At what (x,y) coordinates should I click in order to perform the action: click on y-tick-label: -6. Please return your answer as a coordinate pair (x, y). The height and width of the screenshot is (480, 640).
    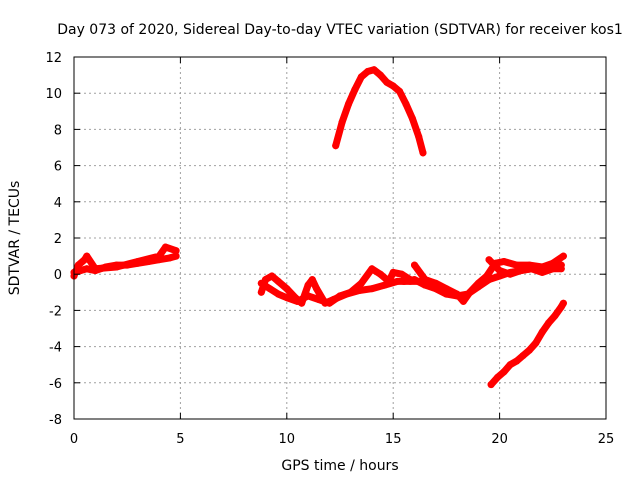
    Looking at the image, I should click on (55, 384).